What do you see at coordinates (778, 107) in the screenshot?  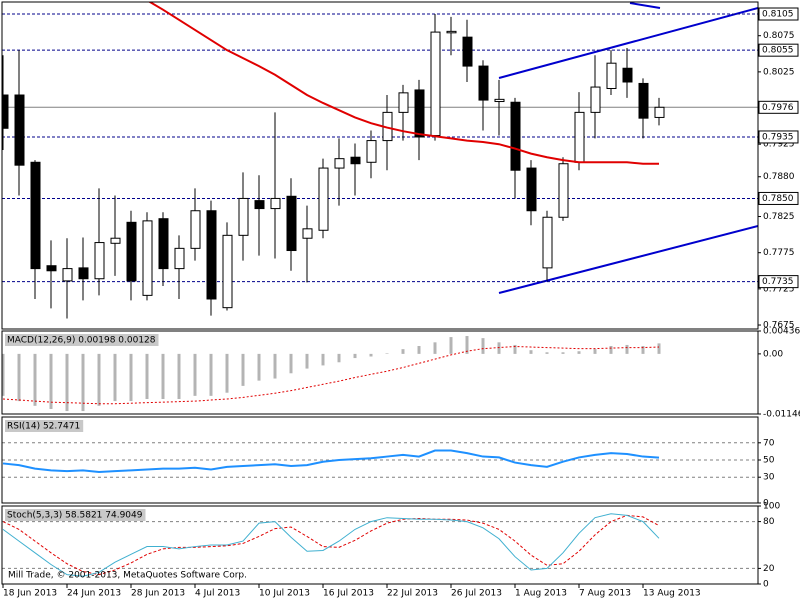 I see `current-price-box` at bounding box center [778, 107].